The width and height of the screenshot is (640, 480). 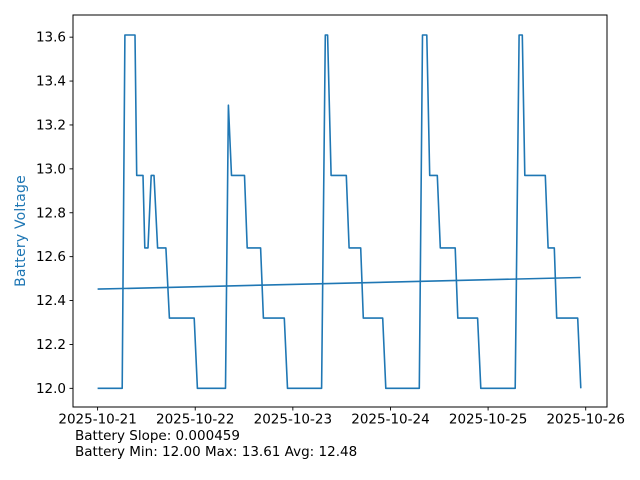 I want to click on y-tick-label-4: 12.8, so click(x=51, y=213).